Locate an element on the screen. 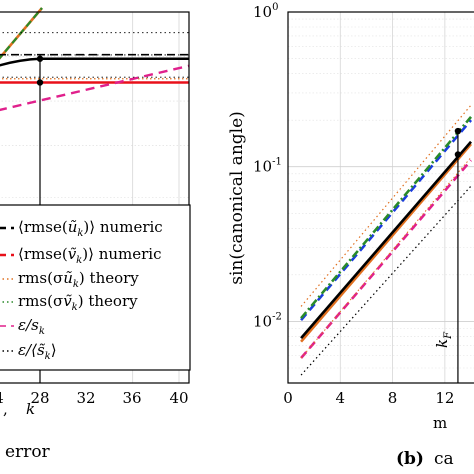 The height and width of the screenshot is (474, 474). right-x-ticks: 0 4 8 12 is located at coordinates (368, 398).